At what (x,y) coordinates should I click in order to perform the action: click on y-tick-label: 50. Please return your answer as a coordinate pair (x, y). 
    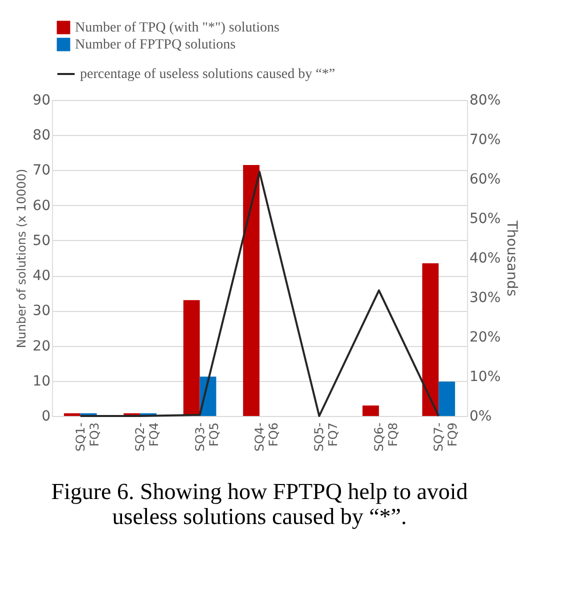
    Looking at the image, I should click on (41, 240).